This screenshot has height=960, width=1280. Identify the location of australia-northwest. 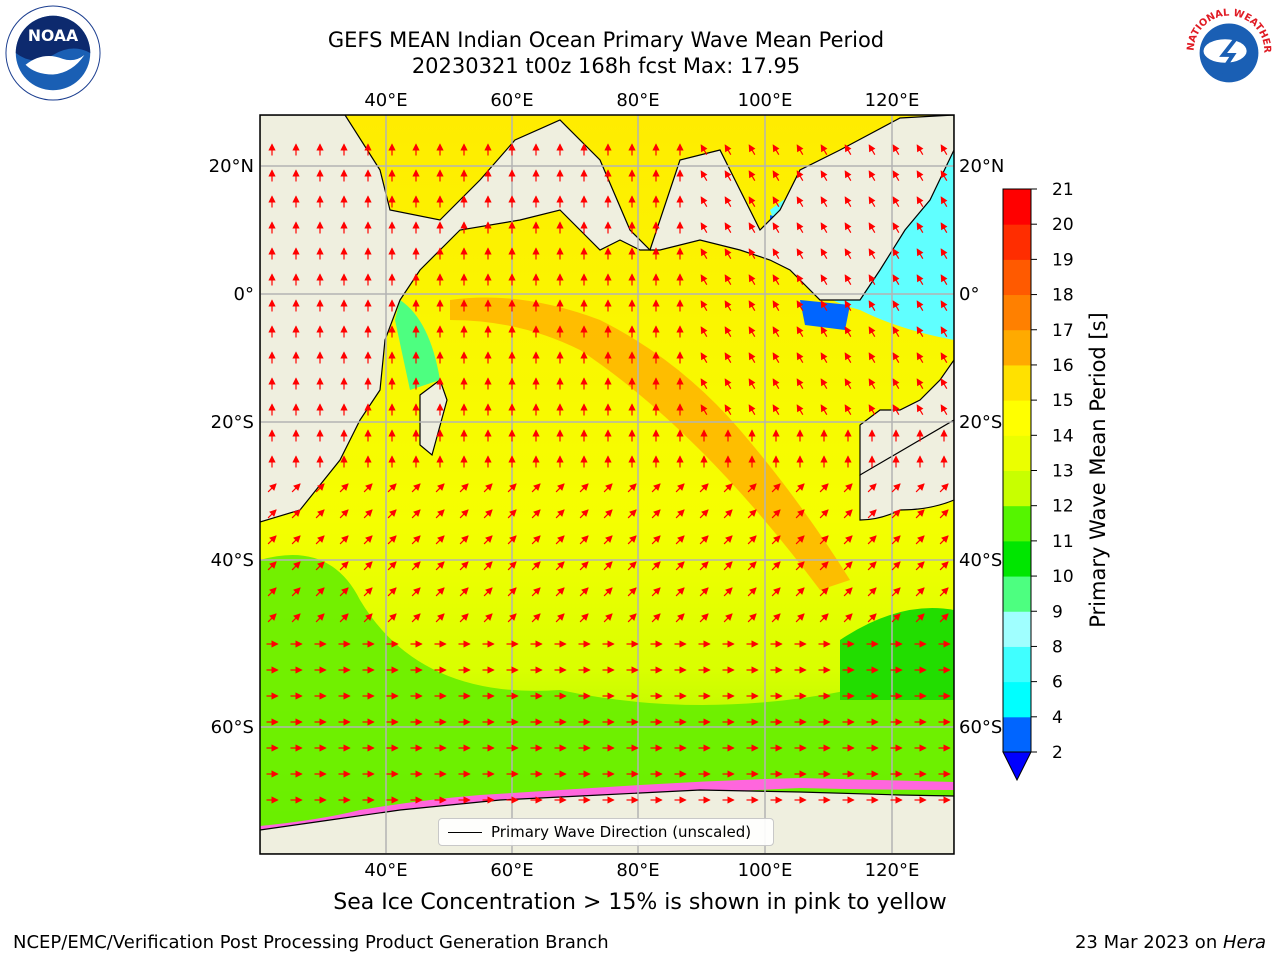
(906, 417).